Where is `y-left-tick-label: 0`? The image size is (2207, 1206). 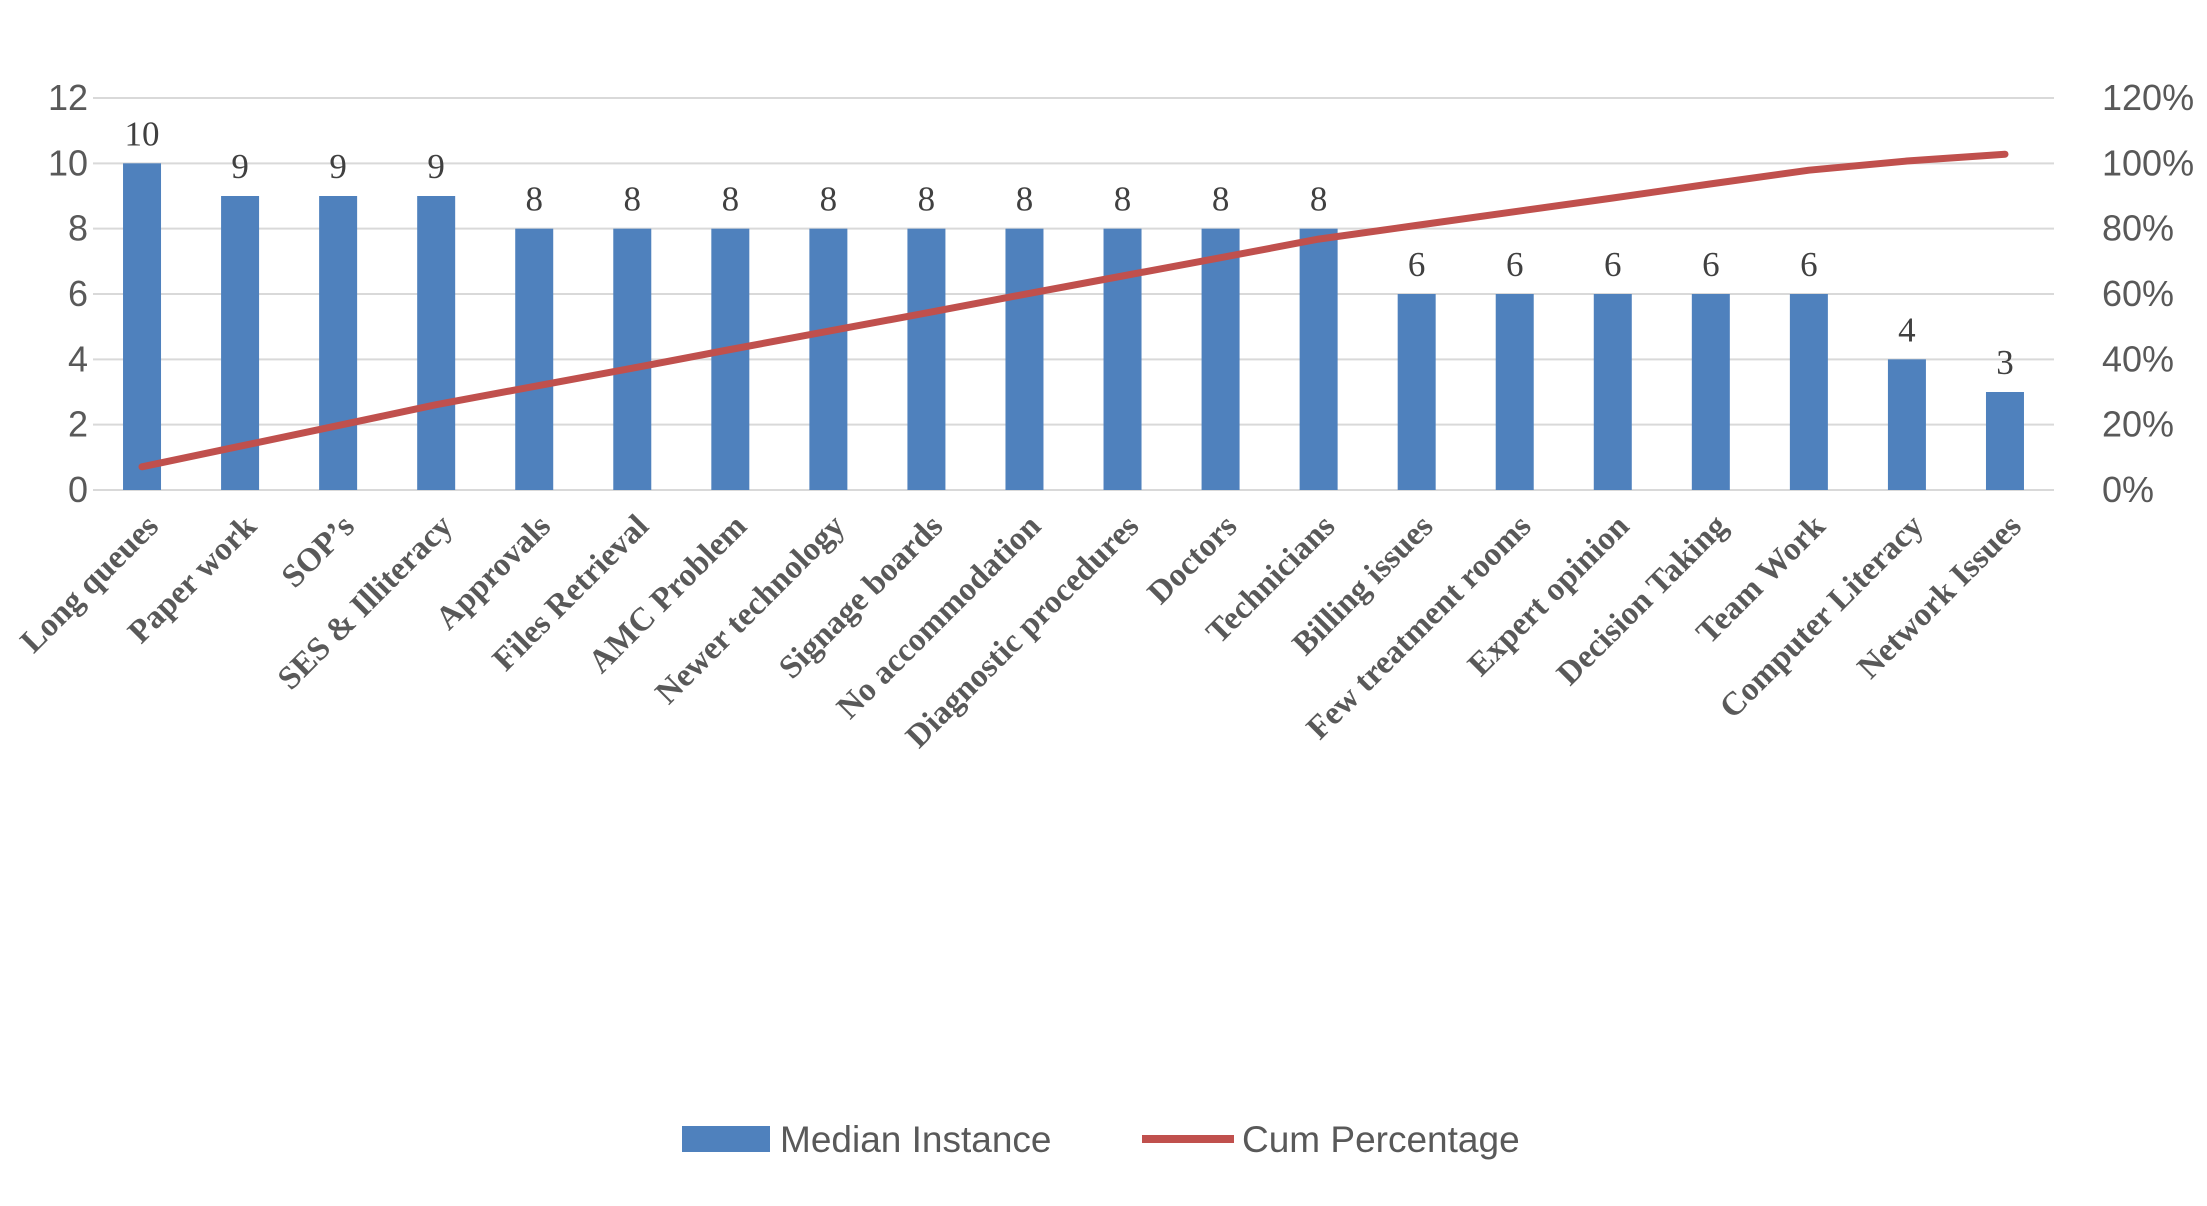 y-left-tick-label: 0 is located at coordinates (78, 489).